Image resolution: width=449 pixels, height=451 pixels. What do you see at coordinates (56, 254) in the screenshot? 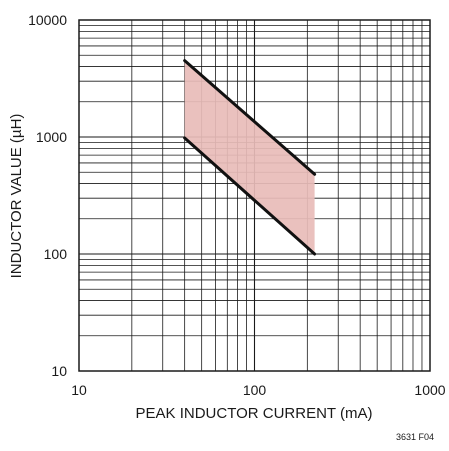
I see `y-tick-label: 100` at bounding box center [56, 254].